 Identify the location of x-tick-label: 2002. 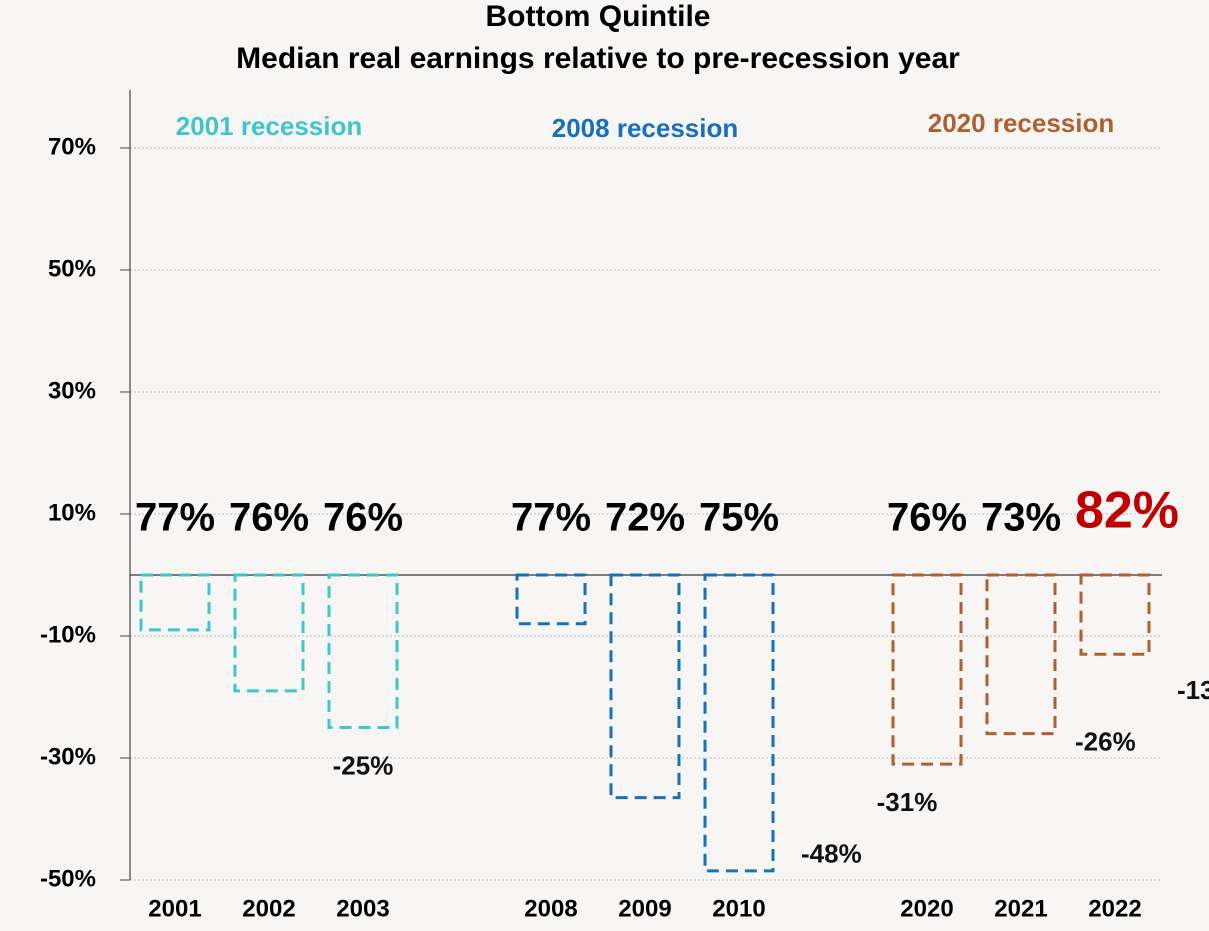
(268, 908).